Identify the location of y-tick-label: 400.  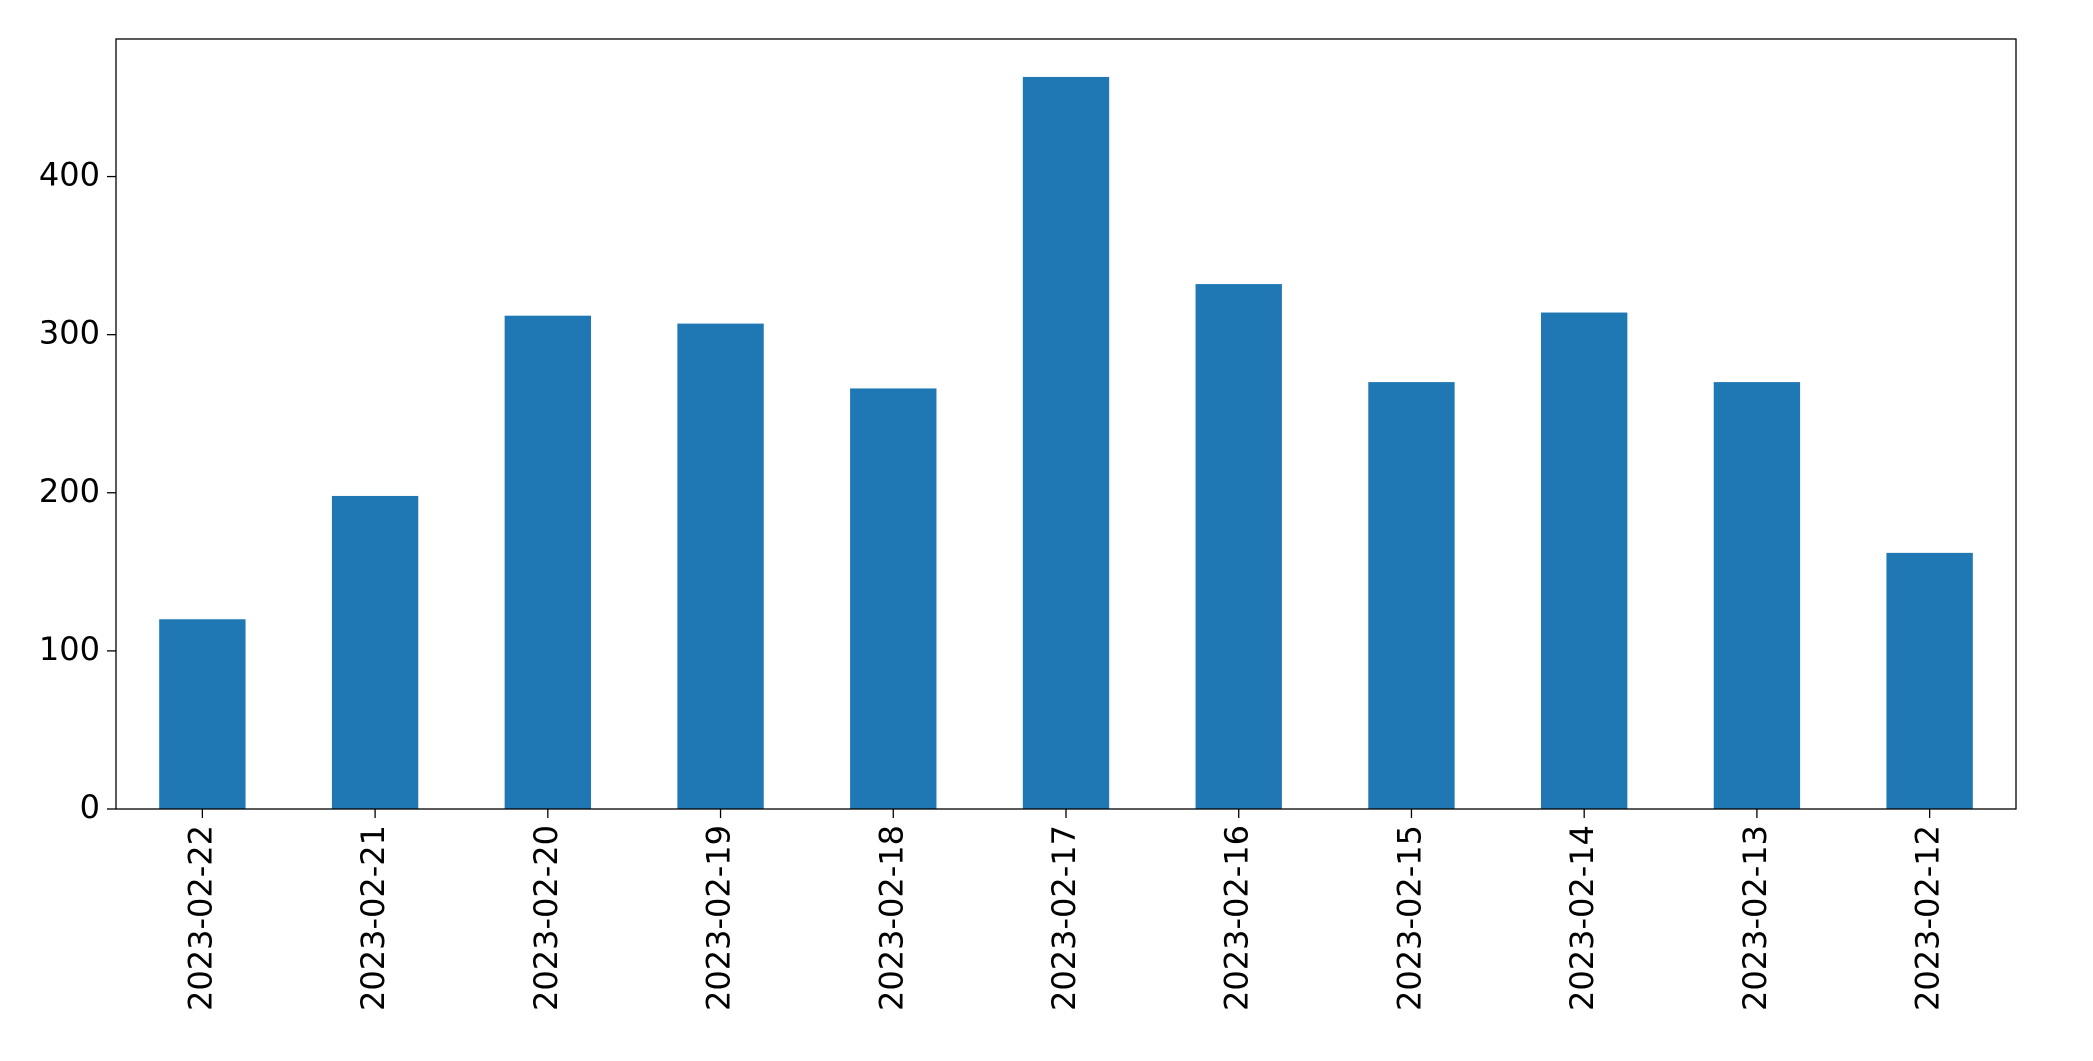
(69, 175).